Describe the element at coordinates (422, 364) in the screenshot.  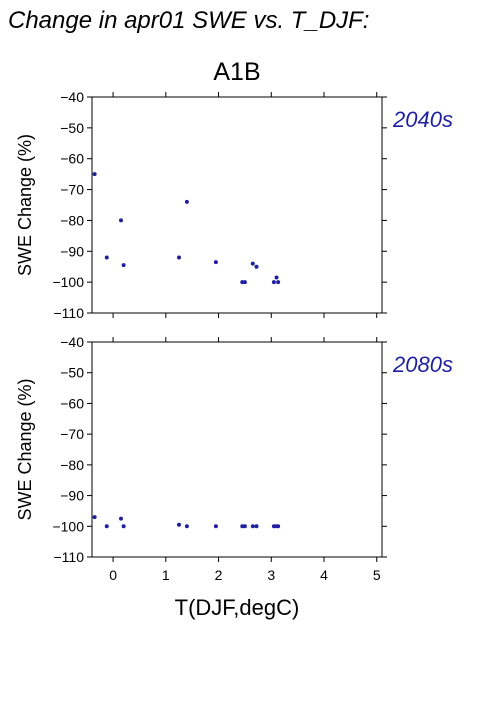
I see `period-label-2080s: 2080s` at that location.